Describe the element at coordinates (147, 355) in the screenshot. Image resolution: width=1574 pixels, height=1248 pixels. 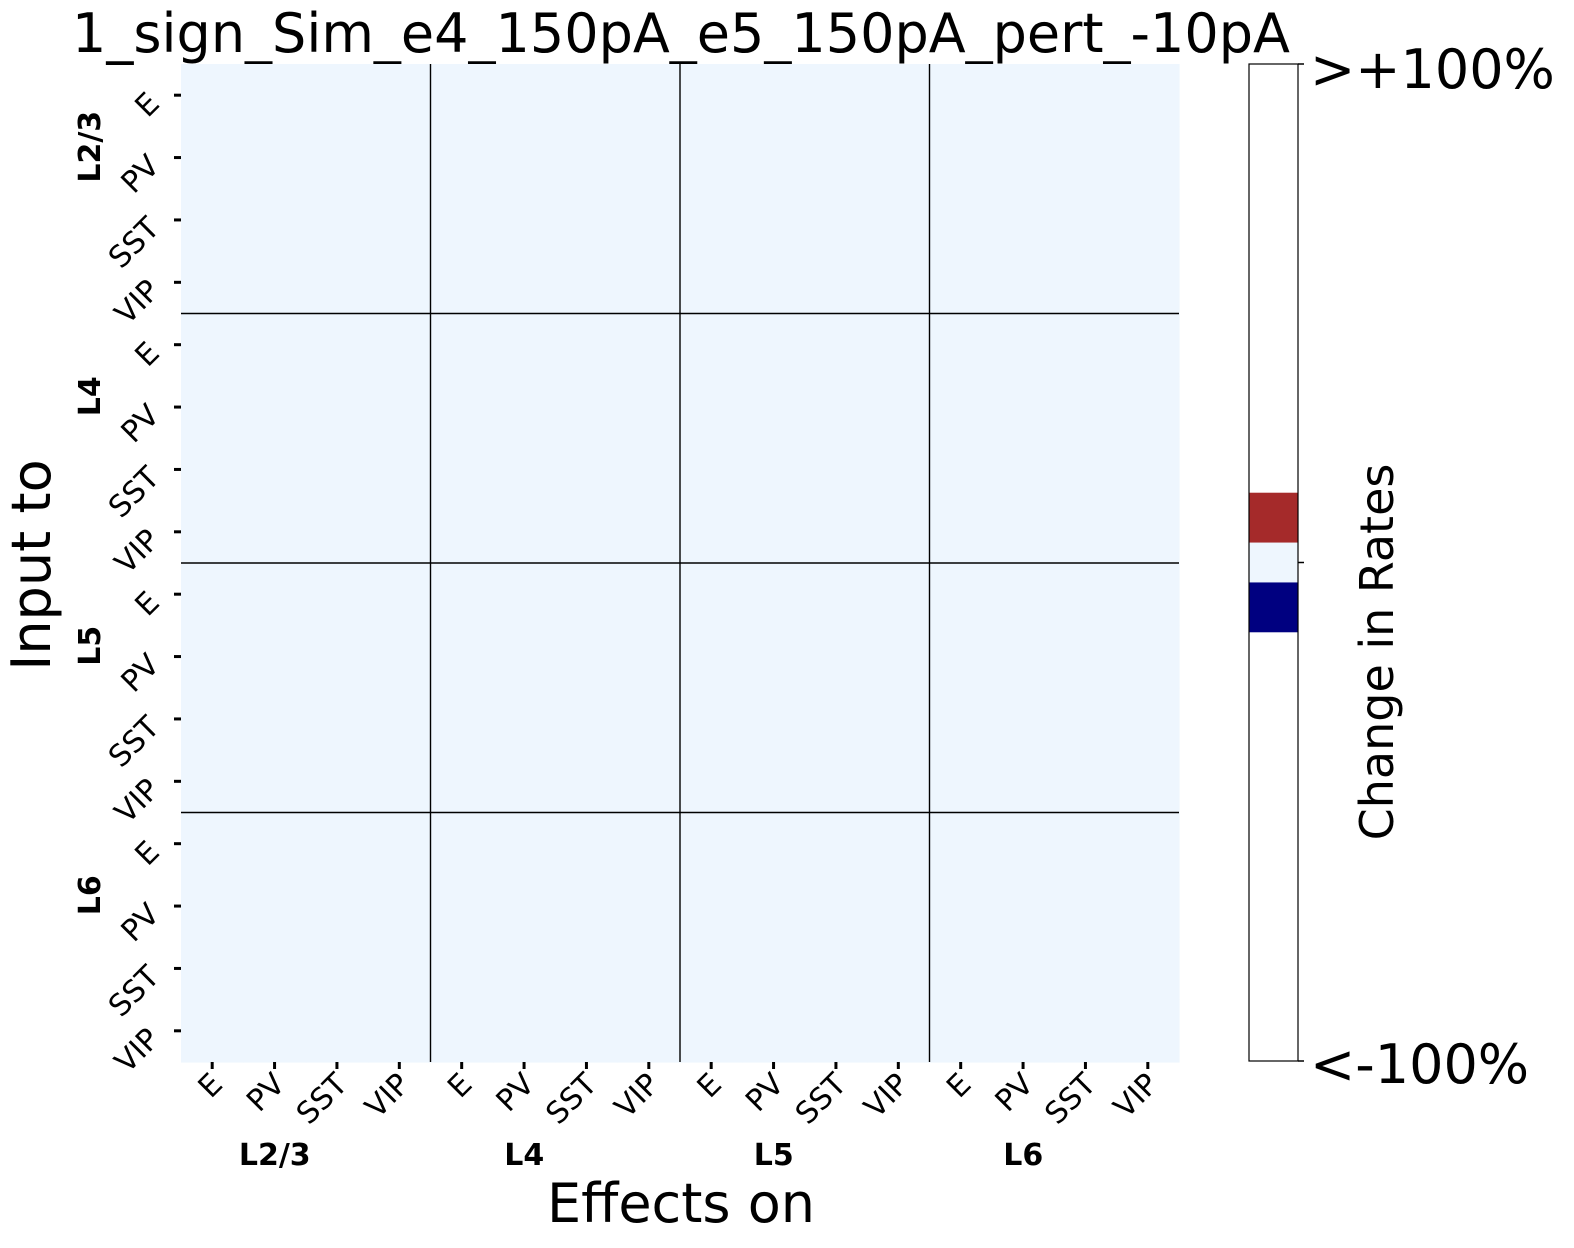
I see `y-tick-label: E` at that location.